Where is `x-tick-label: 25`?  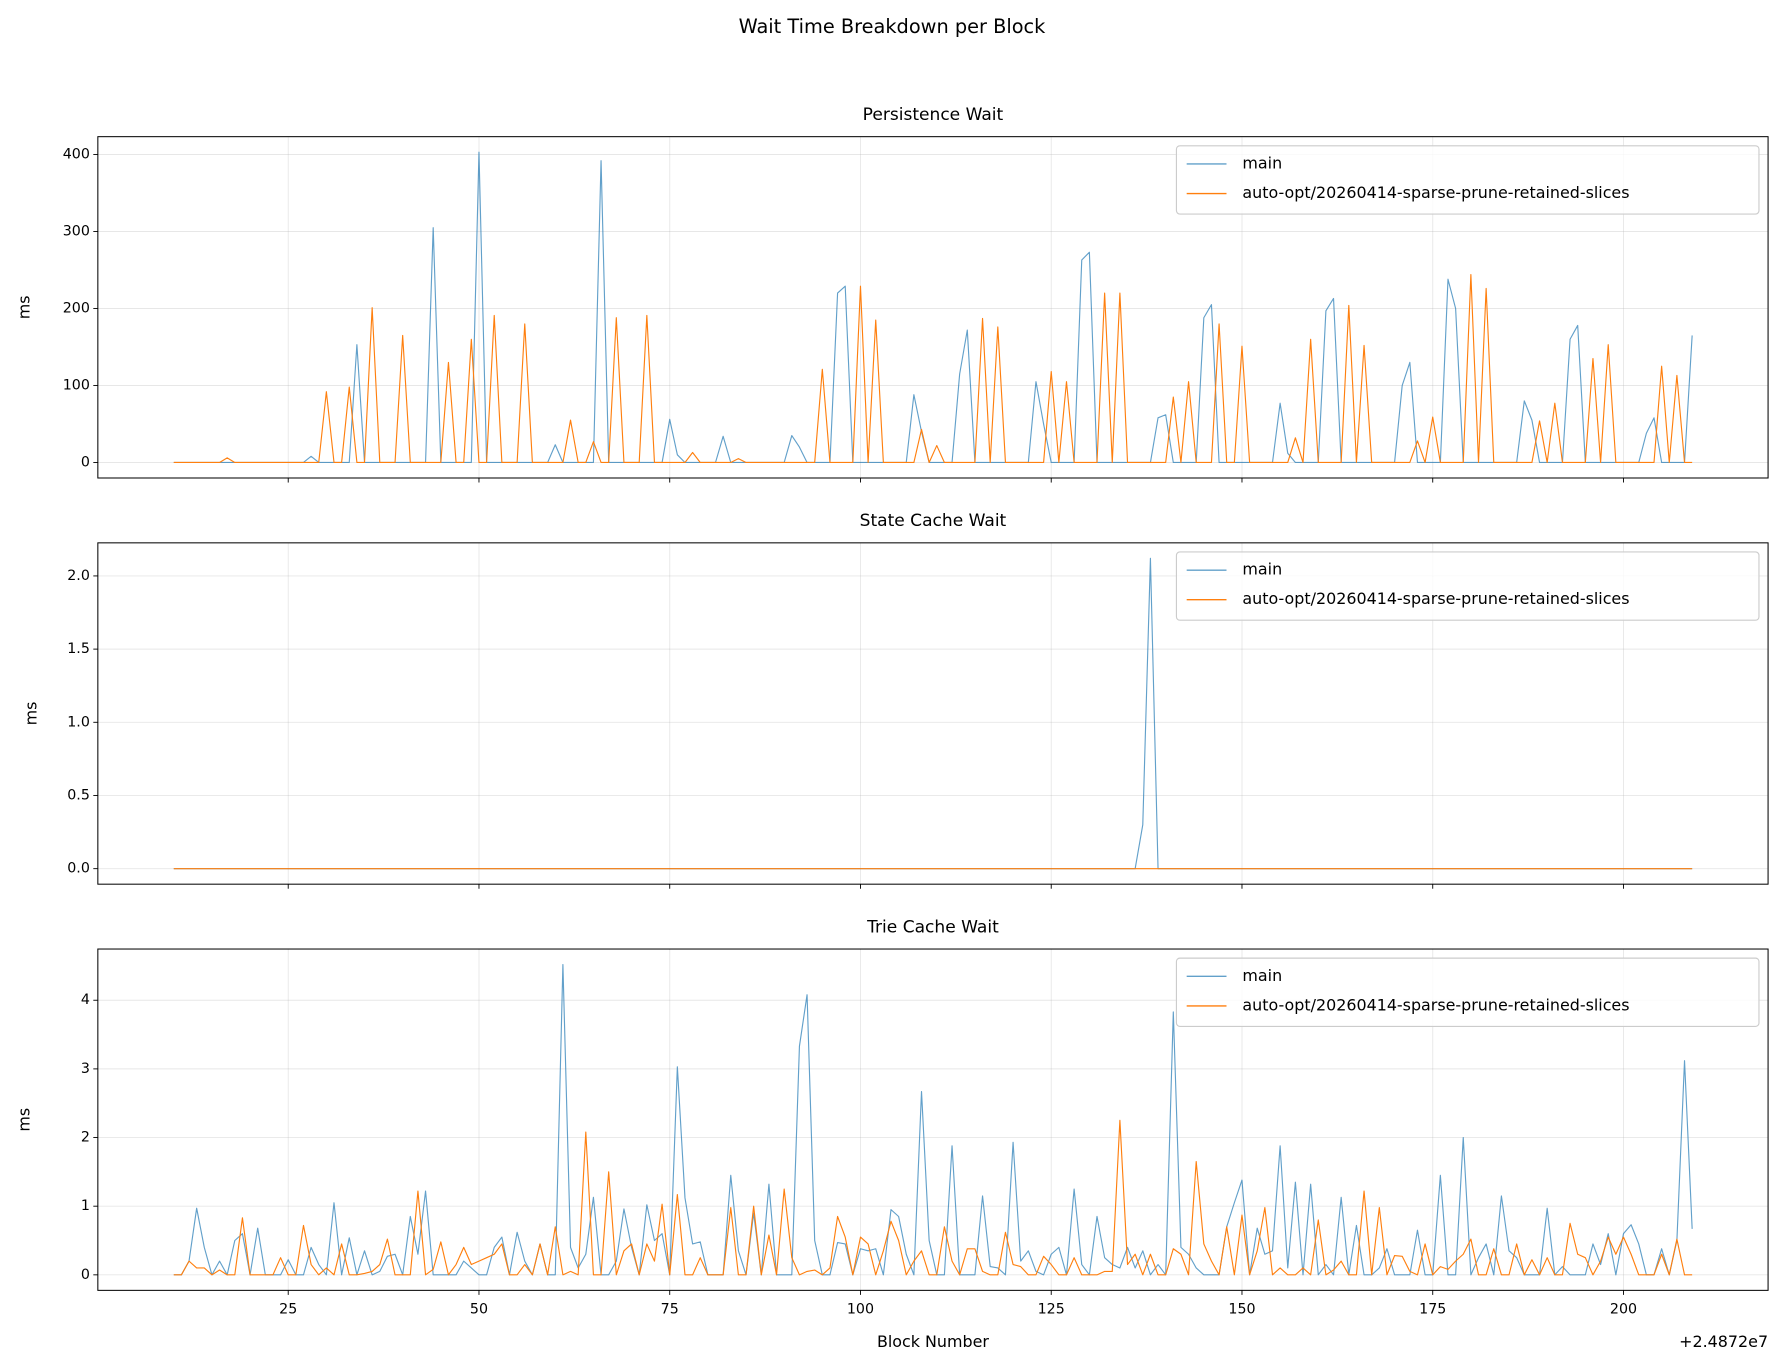 x-tick-label: 25 is located at coordinates (288, 1310).